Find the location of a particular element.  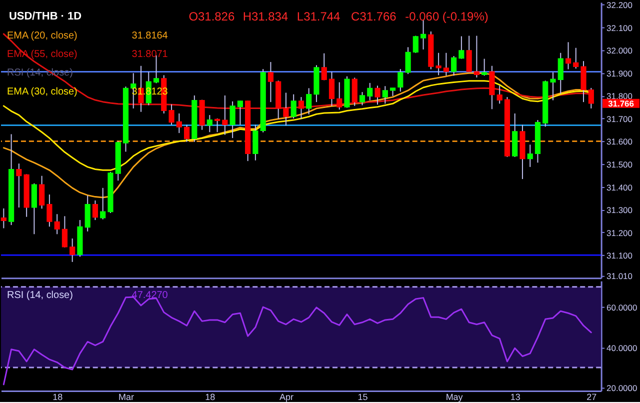

y-tick-label: 31.100 is located at coordinates (619, 255).